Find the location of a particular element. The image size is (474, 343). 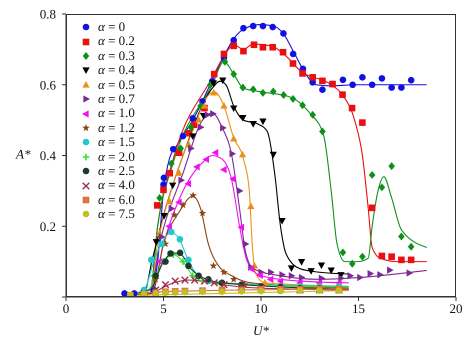

legend-label: α = 1.2 is located at coordinates (116, 127).